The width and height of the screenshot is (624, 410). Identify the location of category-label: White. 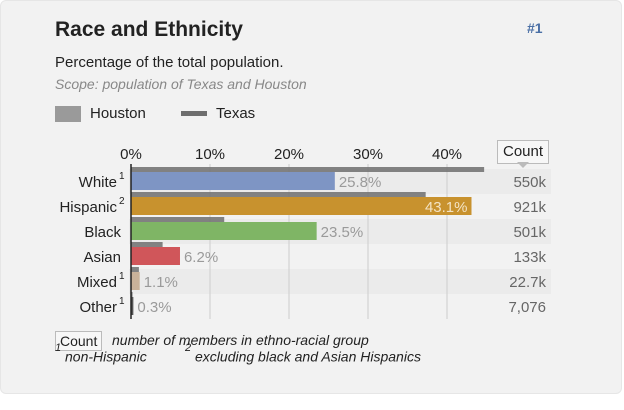
(98, 182).